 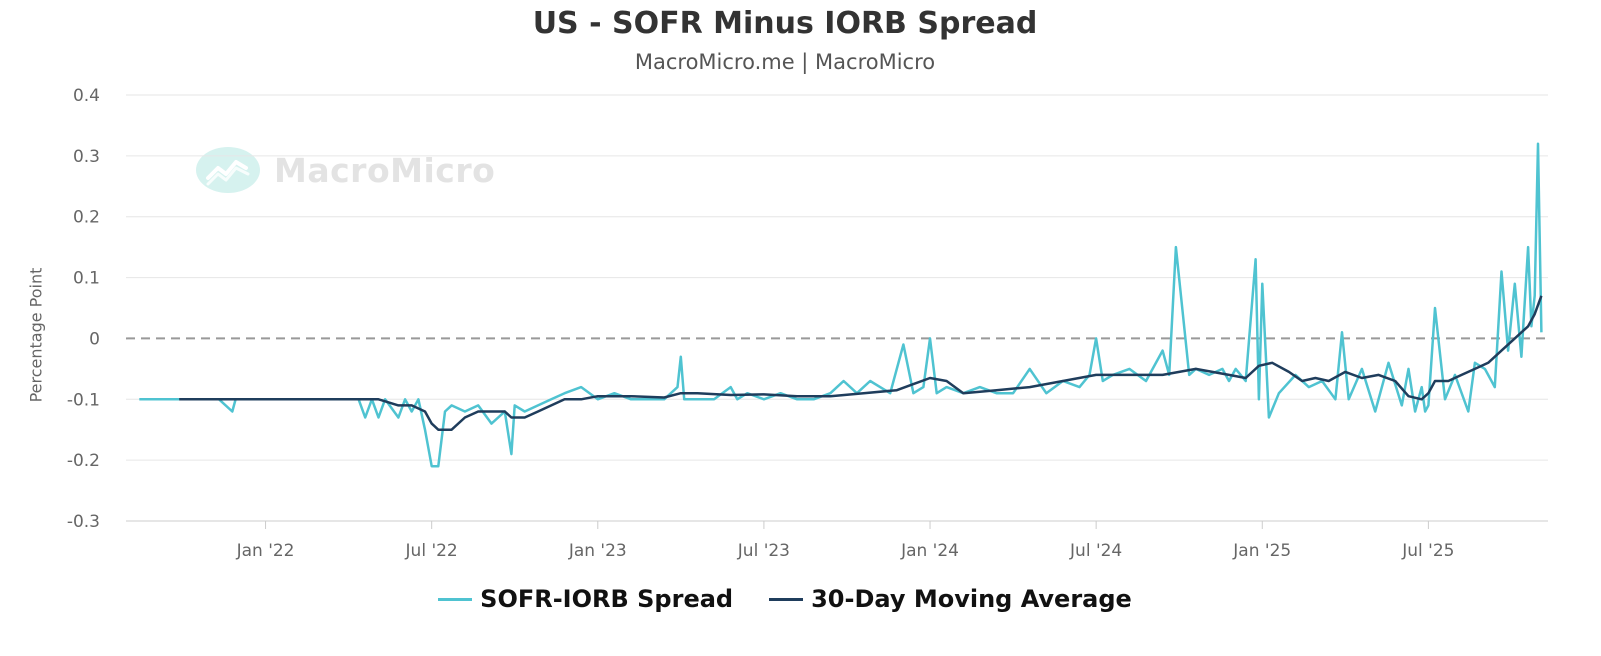 What do you see at coordinates (86, 96) in the screenshot?
I see `y-tick-label: 0.4` at bounding box center [86, 96].